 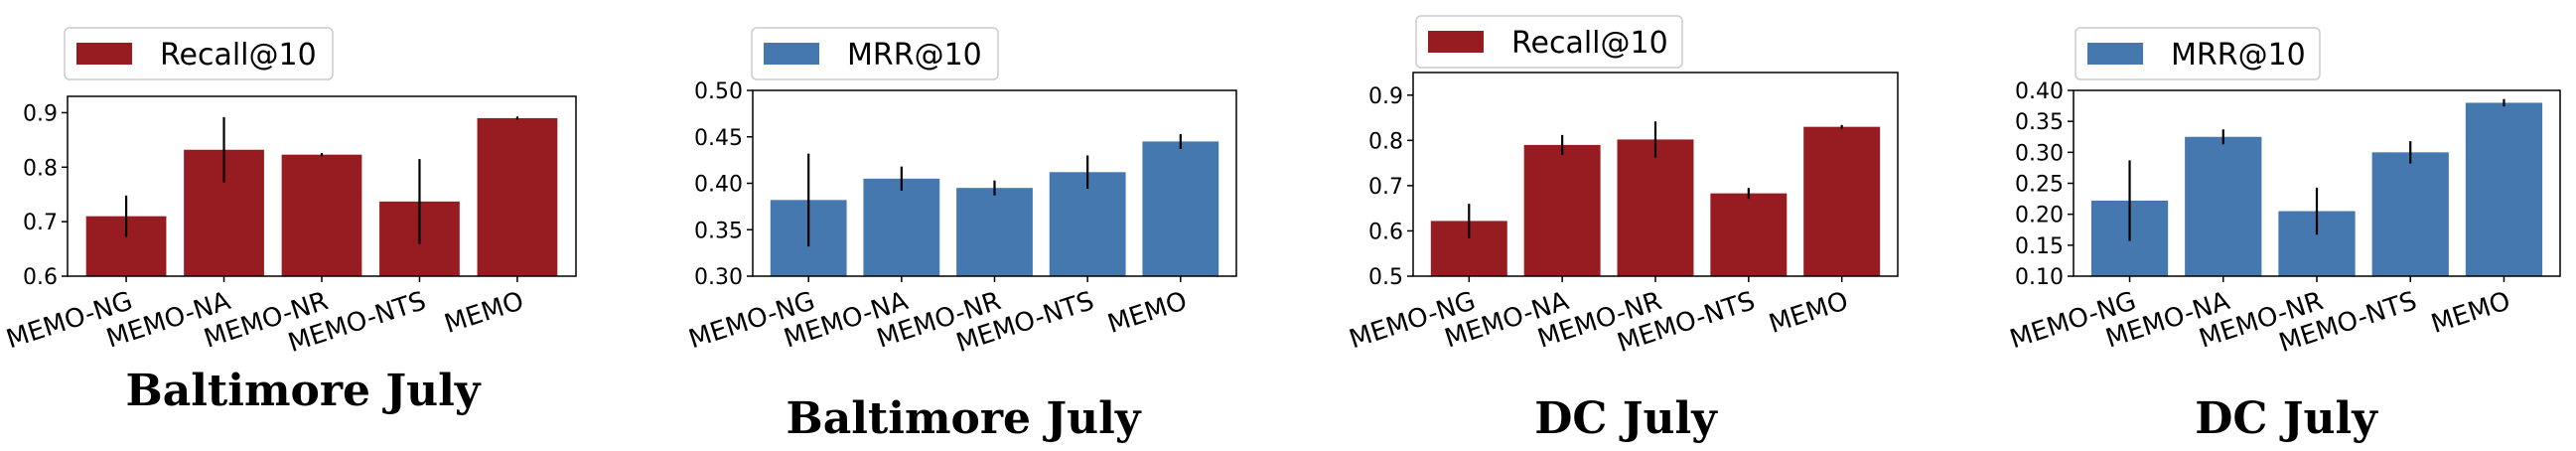 I want to click on y-tick-label: 0.5, so click(x=1385, y=277).